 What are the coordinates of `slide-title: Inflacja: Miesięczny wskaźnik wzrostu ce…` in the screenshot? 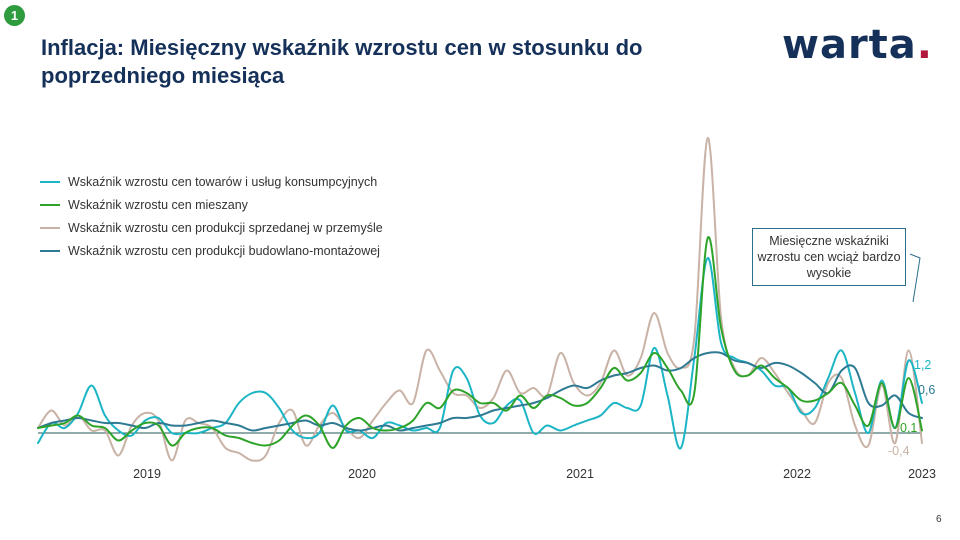 It's located at (342, 61).